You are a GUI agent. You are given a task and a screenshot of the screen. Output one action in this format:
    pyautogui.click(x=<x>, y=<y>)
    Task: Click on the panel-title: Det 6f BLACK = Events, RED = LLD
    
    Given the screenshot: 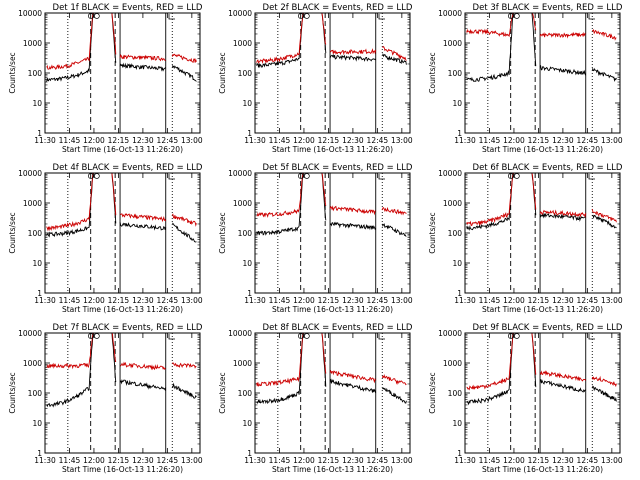 What is the action you would take?
    pyautogui.click(x=548, y=168)
    